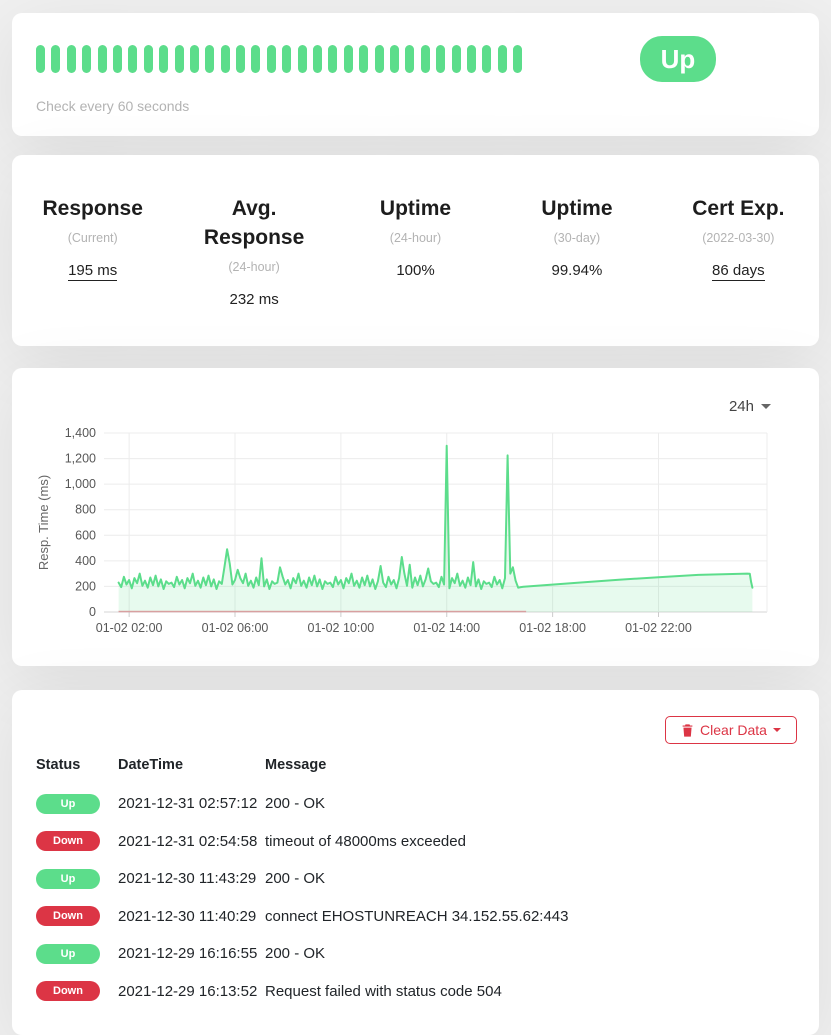 The image size is (831, 1035). Describe the element at coordinates (58, 765) in the screenshot. I see `column-header-status: Status` at that location.